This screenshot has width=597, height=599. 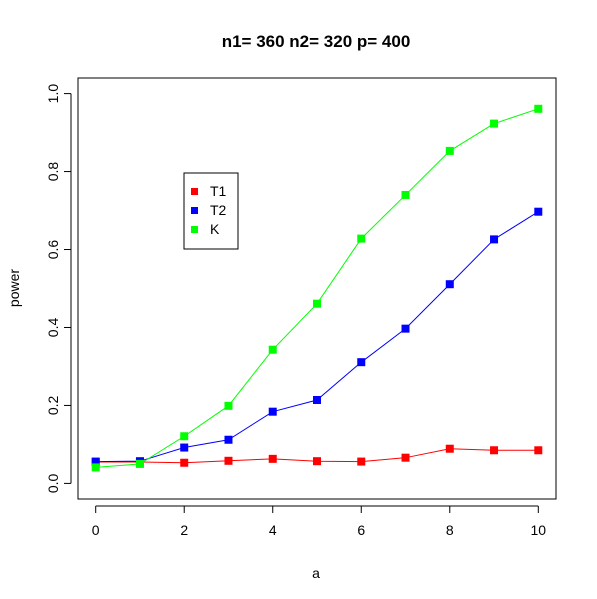 What do you see at coordinates (218, 191) in the screenshot?
I see `legend-label-t1: T1` at bounding box center [218, 191].